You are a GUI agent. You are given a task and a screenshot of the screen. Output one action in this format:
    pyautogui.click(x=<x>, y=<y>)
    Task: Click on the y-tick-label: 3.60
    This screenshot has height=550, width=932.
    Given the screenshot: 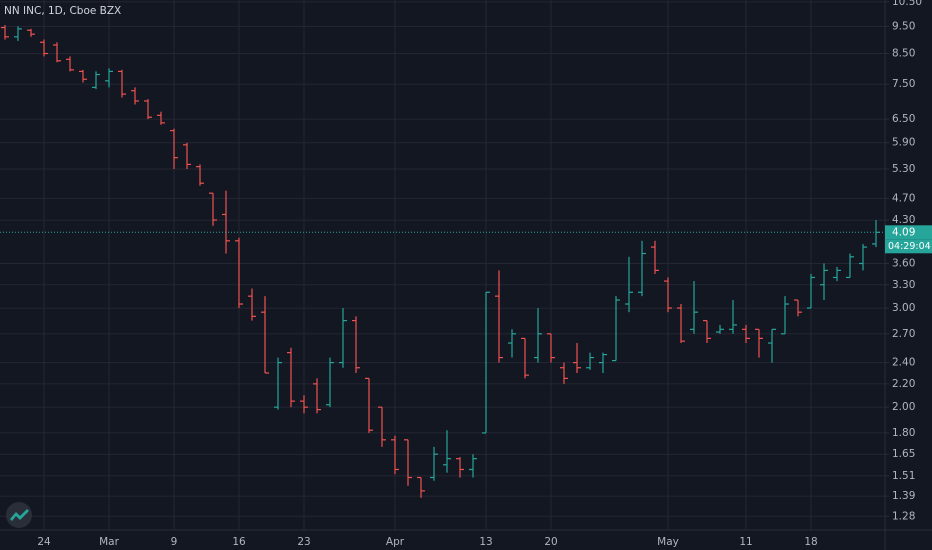 What is the action you would take?
    pyautogui.click(x=903, y=263)
    